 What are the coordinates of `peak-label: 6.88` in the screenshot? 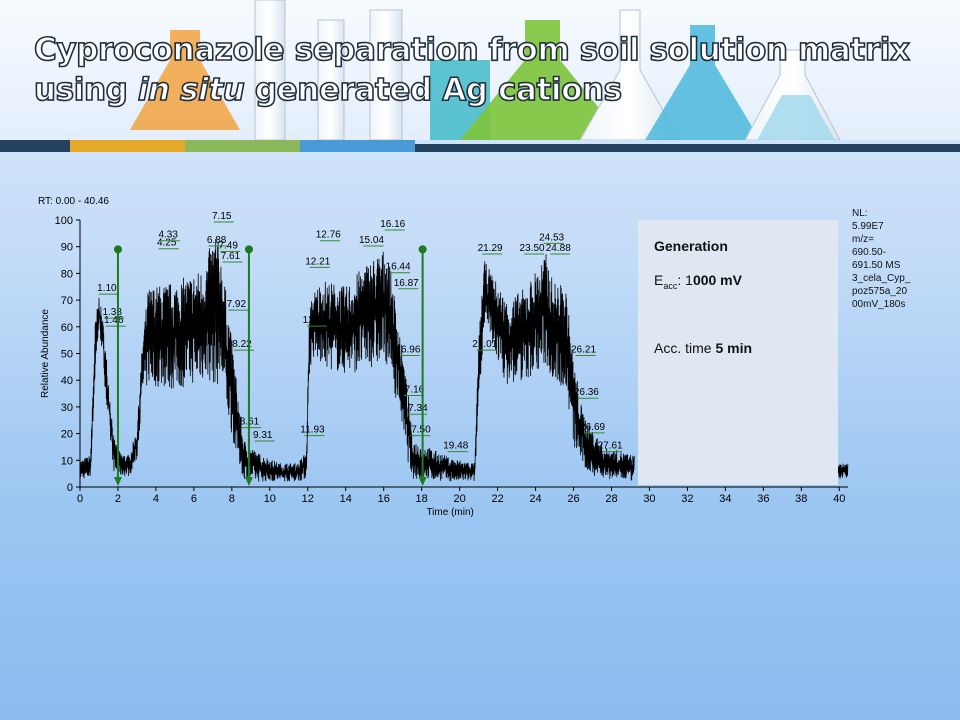 It's located at (217, 240).